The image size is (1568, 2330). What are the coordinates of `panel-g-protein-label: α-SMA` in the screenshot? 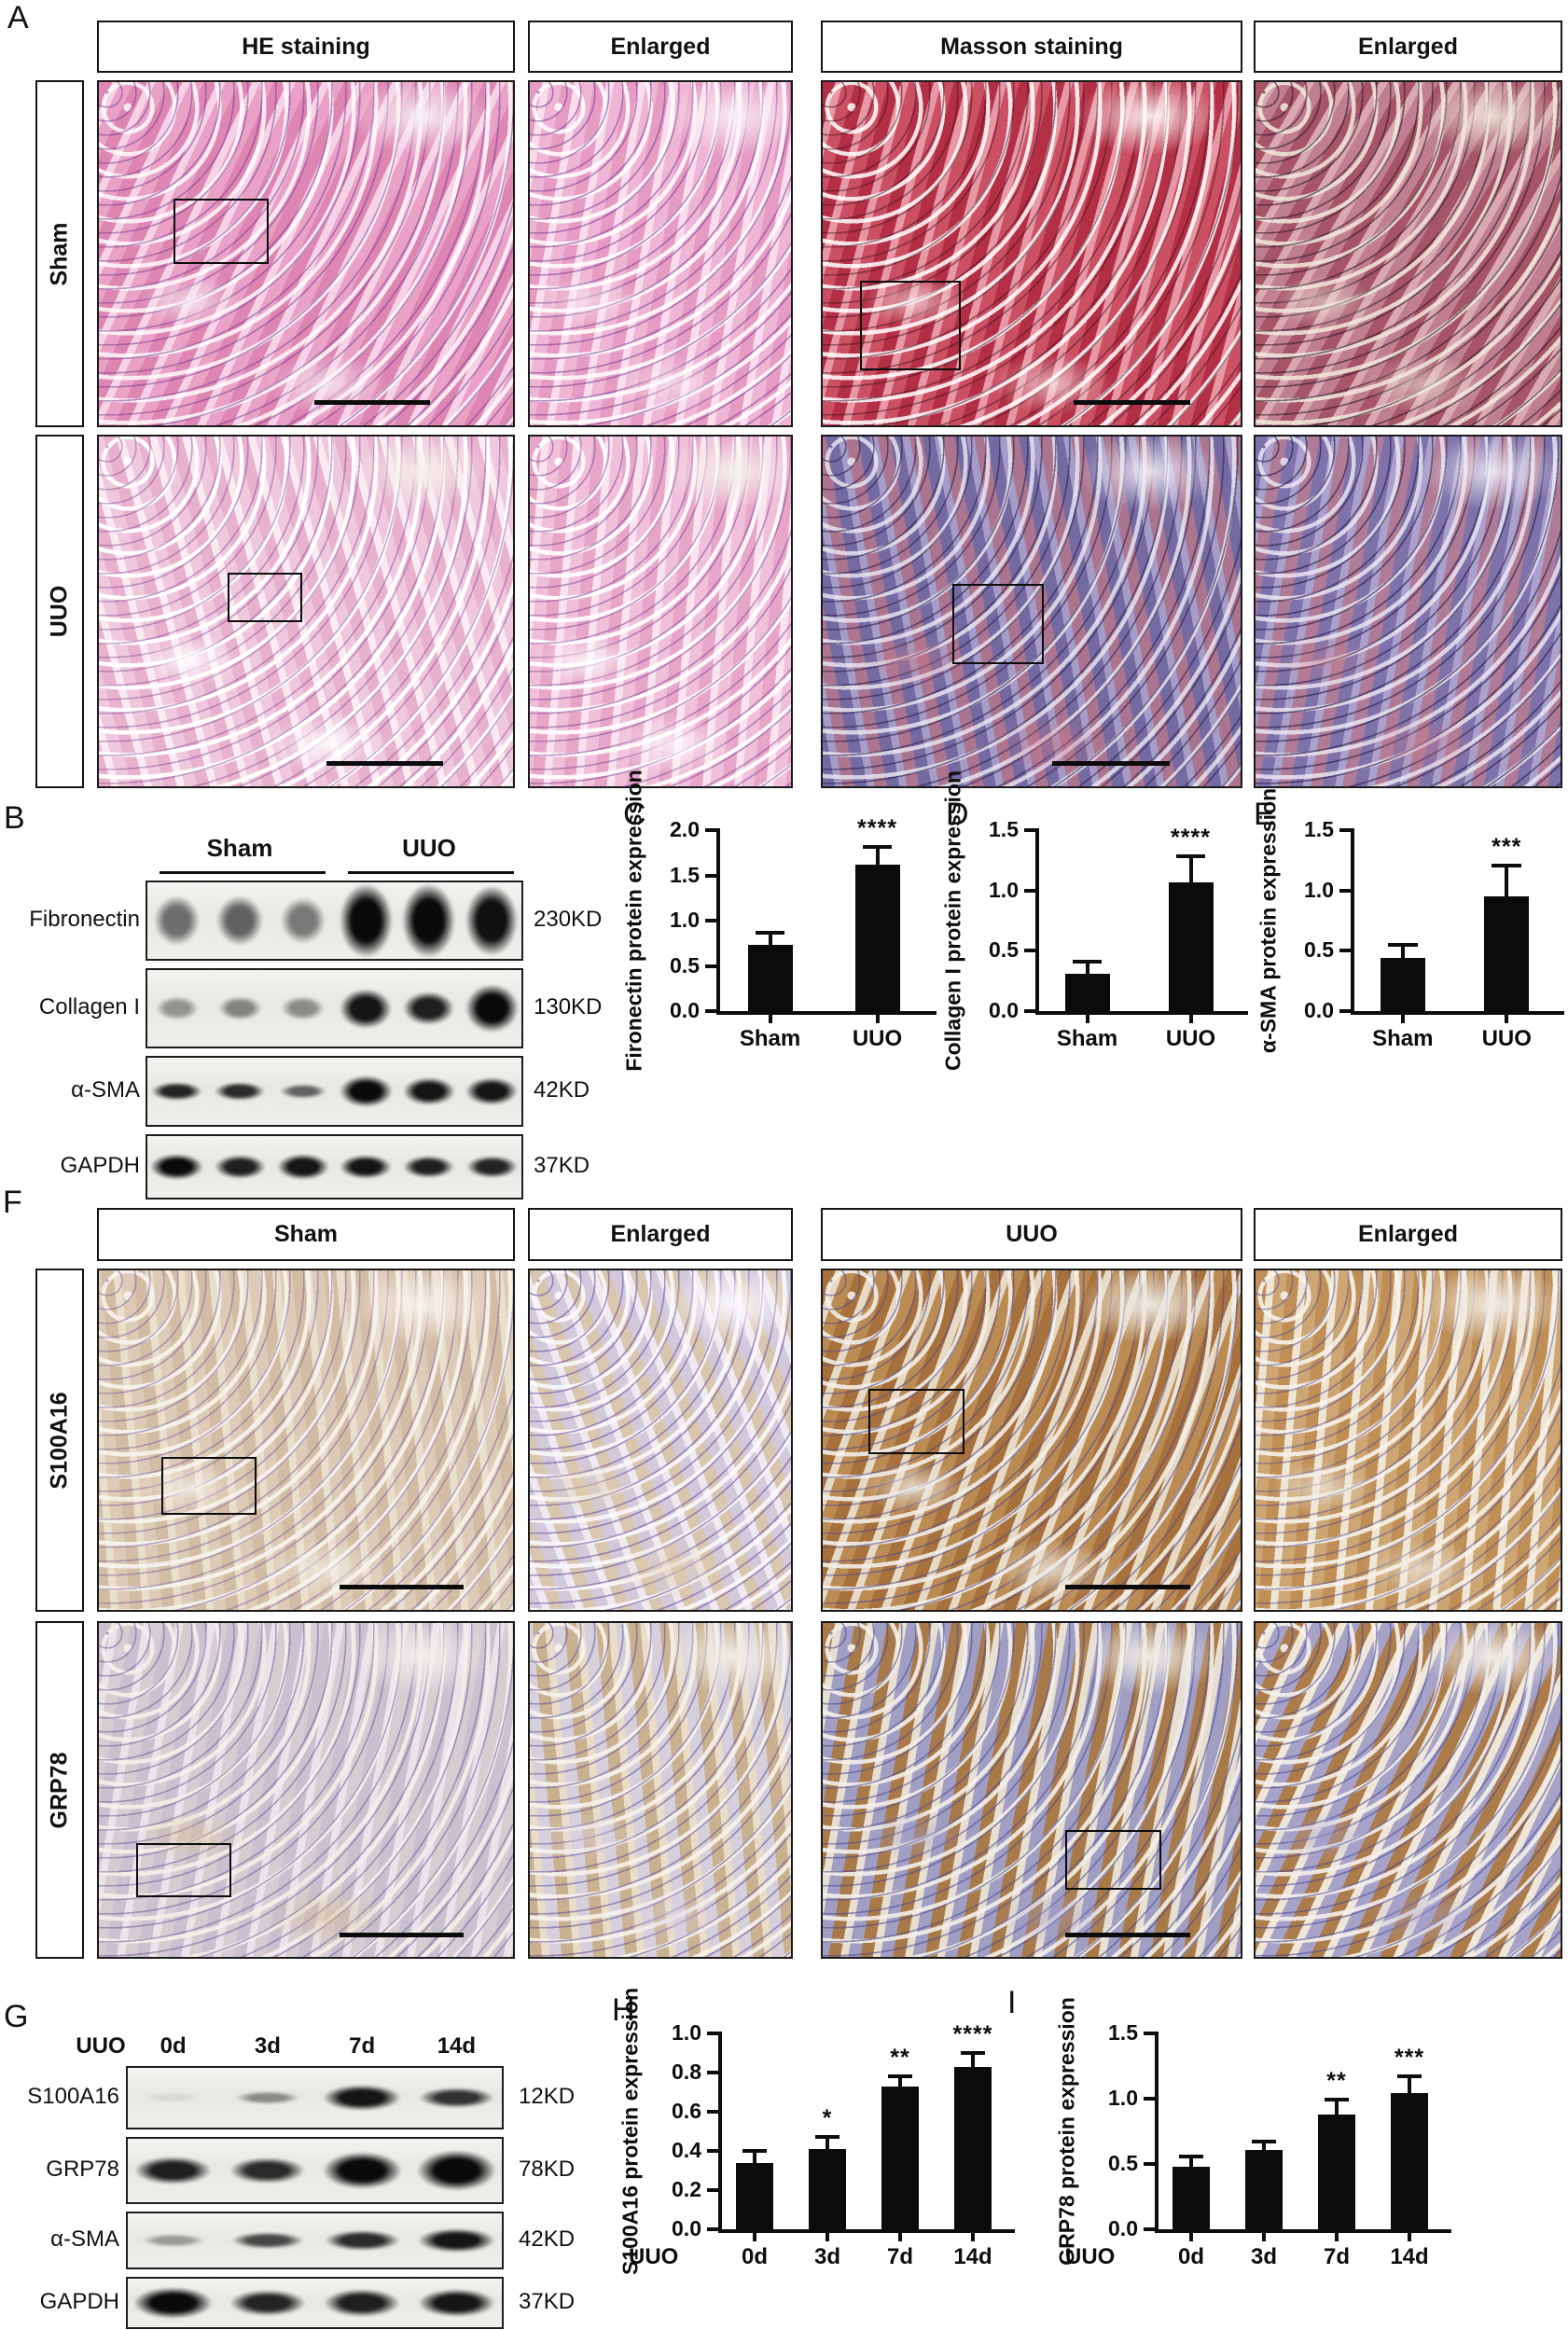 It's located at (84, 2239).